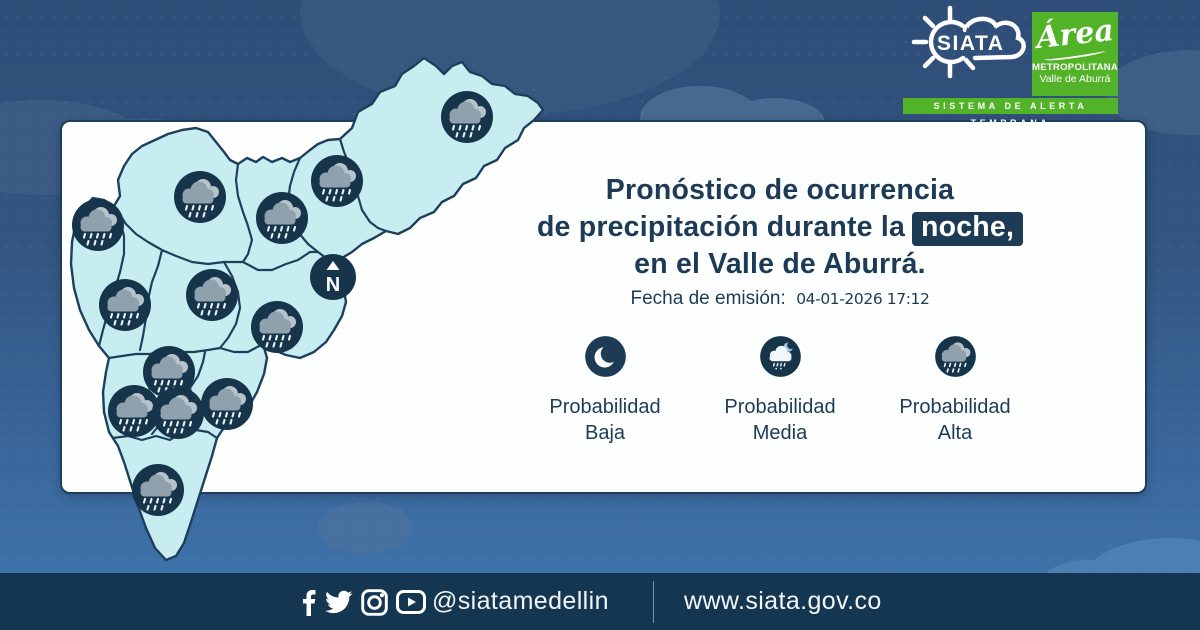 The image size is (1200, 630). I want to click on legend-label-media: Probabilidad Media, so click(780, 420).